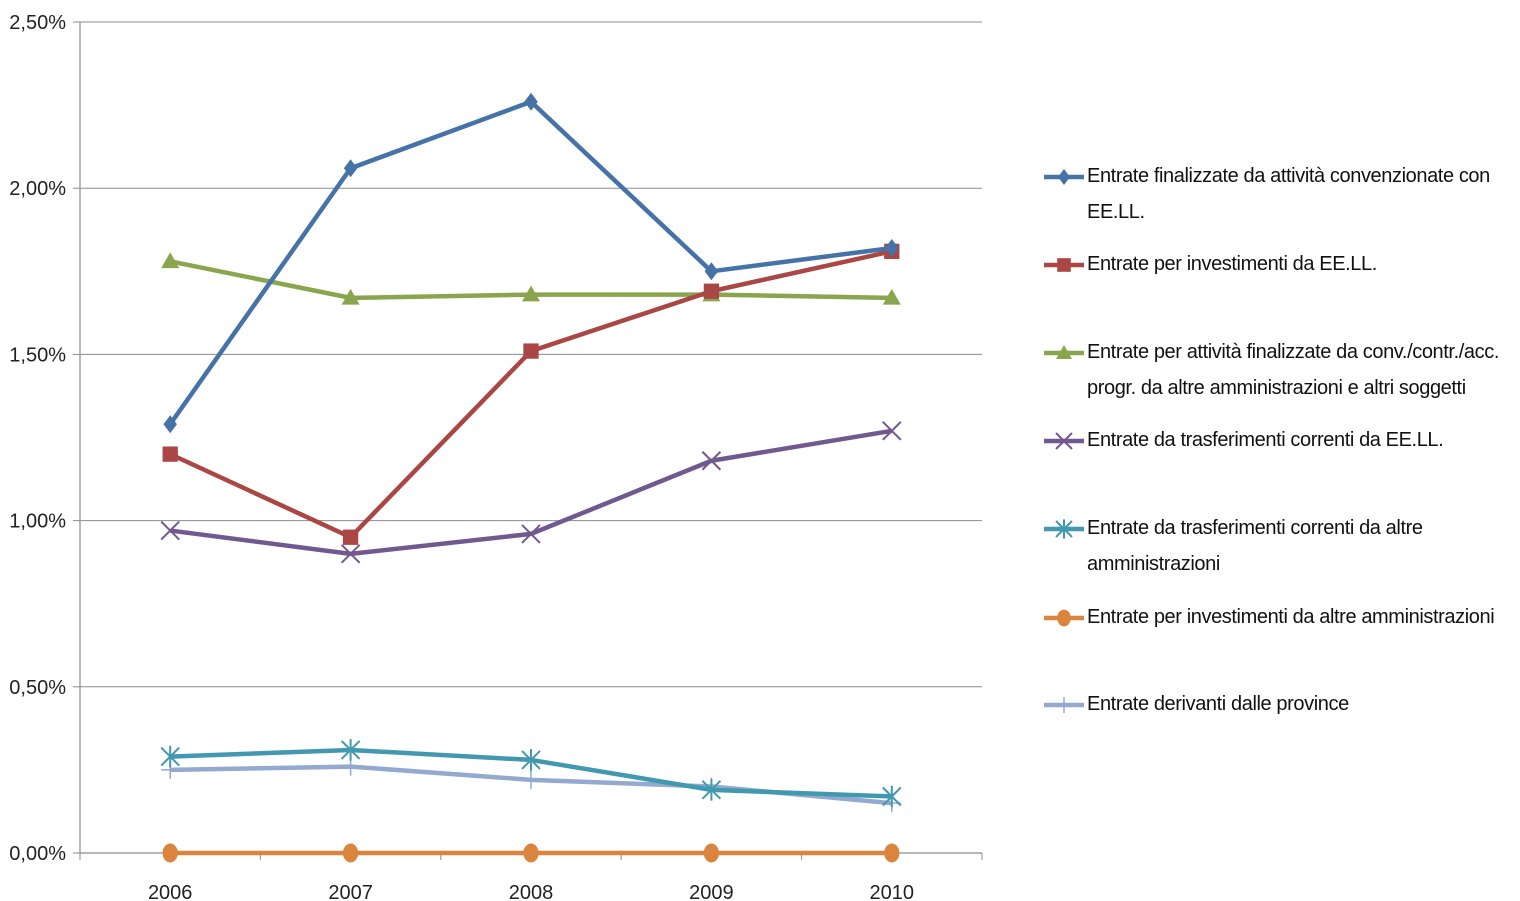  I want to click on legend-item: Entrate per investimenti da EE.LL., so click(1280, 264).